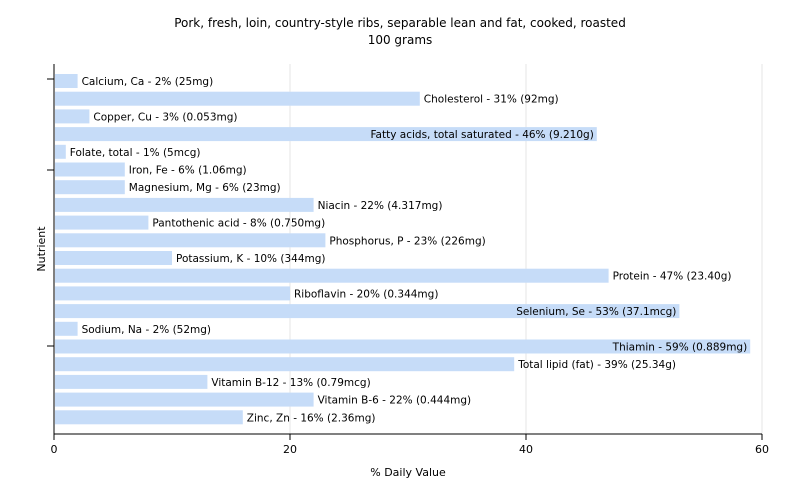 The width and height of the screenshot is (800, 500). I want to click on bar-label: Sodium, Na - 2% (52mg), so click(146, 330).